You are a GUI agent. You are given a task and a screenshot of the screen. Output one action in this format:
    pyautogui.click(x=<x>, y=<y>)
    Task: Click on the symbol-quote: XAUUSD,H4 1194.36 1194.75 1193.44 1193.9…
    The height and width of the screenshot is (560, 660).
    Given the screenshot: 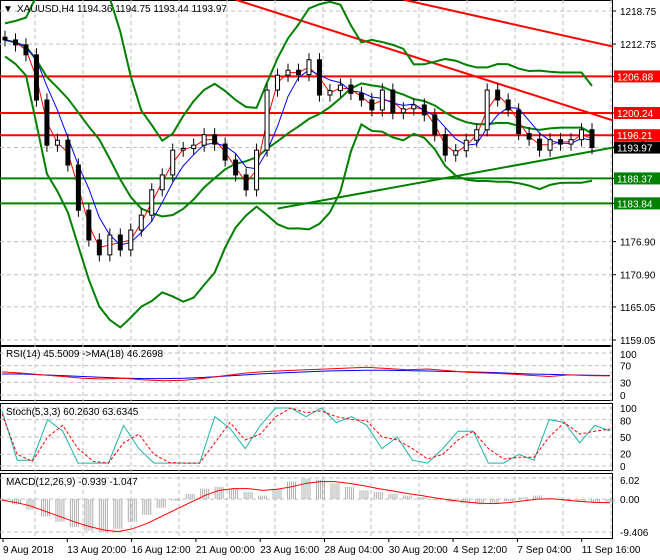 What is the action you would take?
    pyautogui.click(x=122, y=9)
    